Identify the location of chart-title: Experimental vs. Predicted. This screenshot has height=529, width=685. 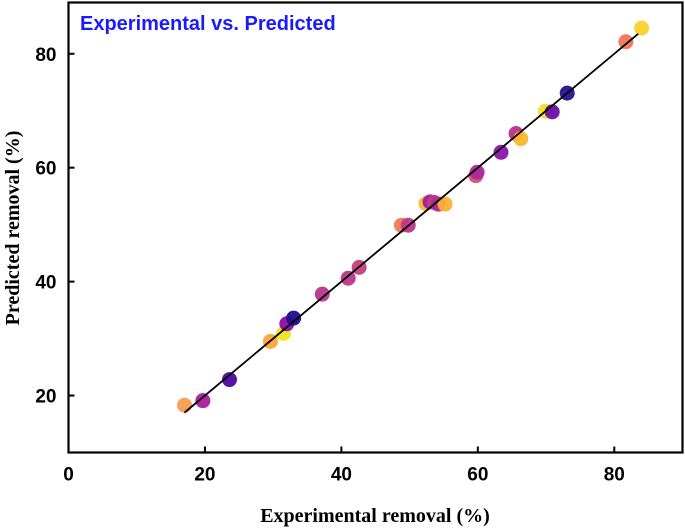
(208, 24).